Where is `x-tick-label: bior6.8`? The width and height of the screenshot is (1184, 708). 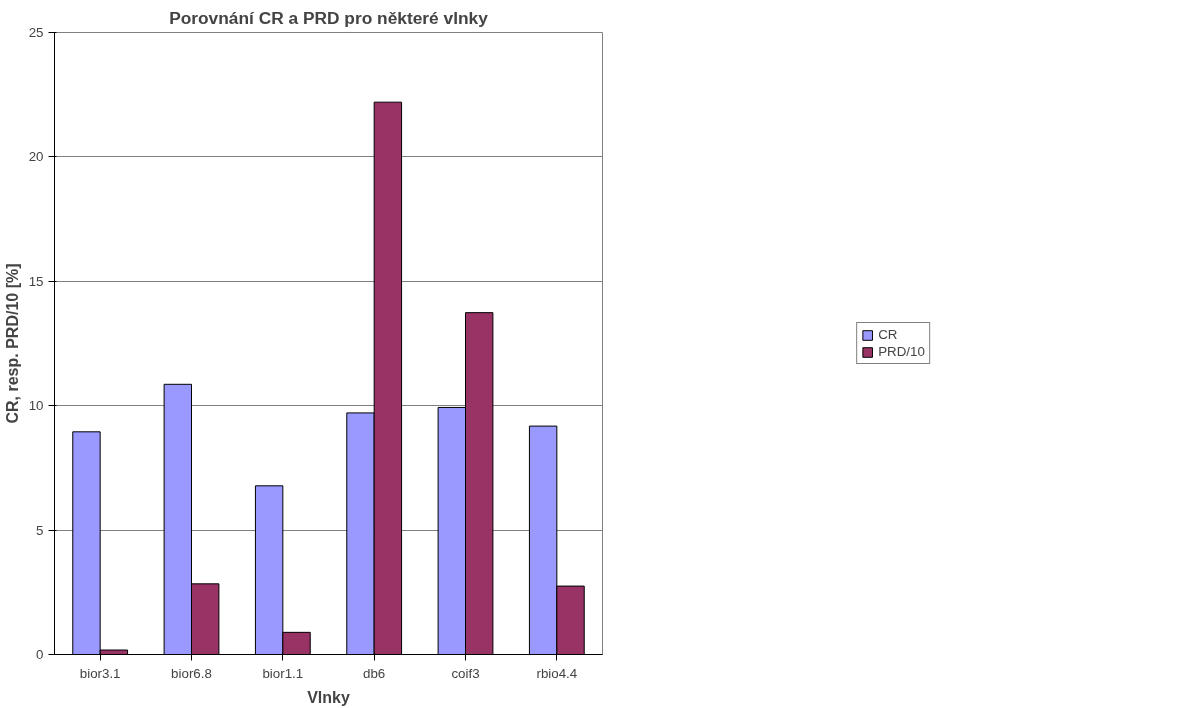 x-tick-label: bior6.8 is located at coordinates (191, 673).